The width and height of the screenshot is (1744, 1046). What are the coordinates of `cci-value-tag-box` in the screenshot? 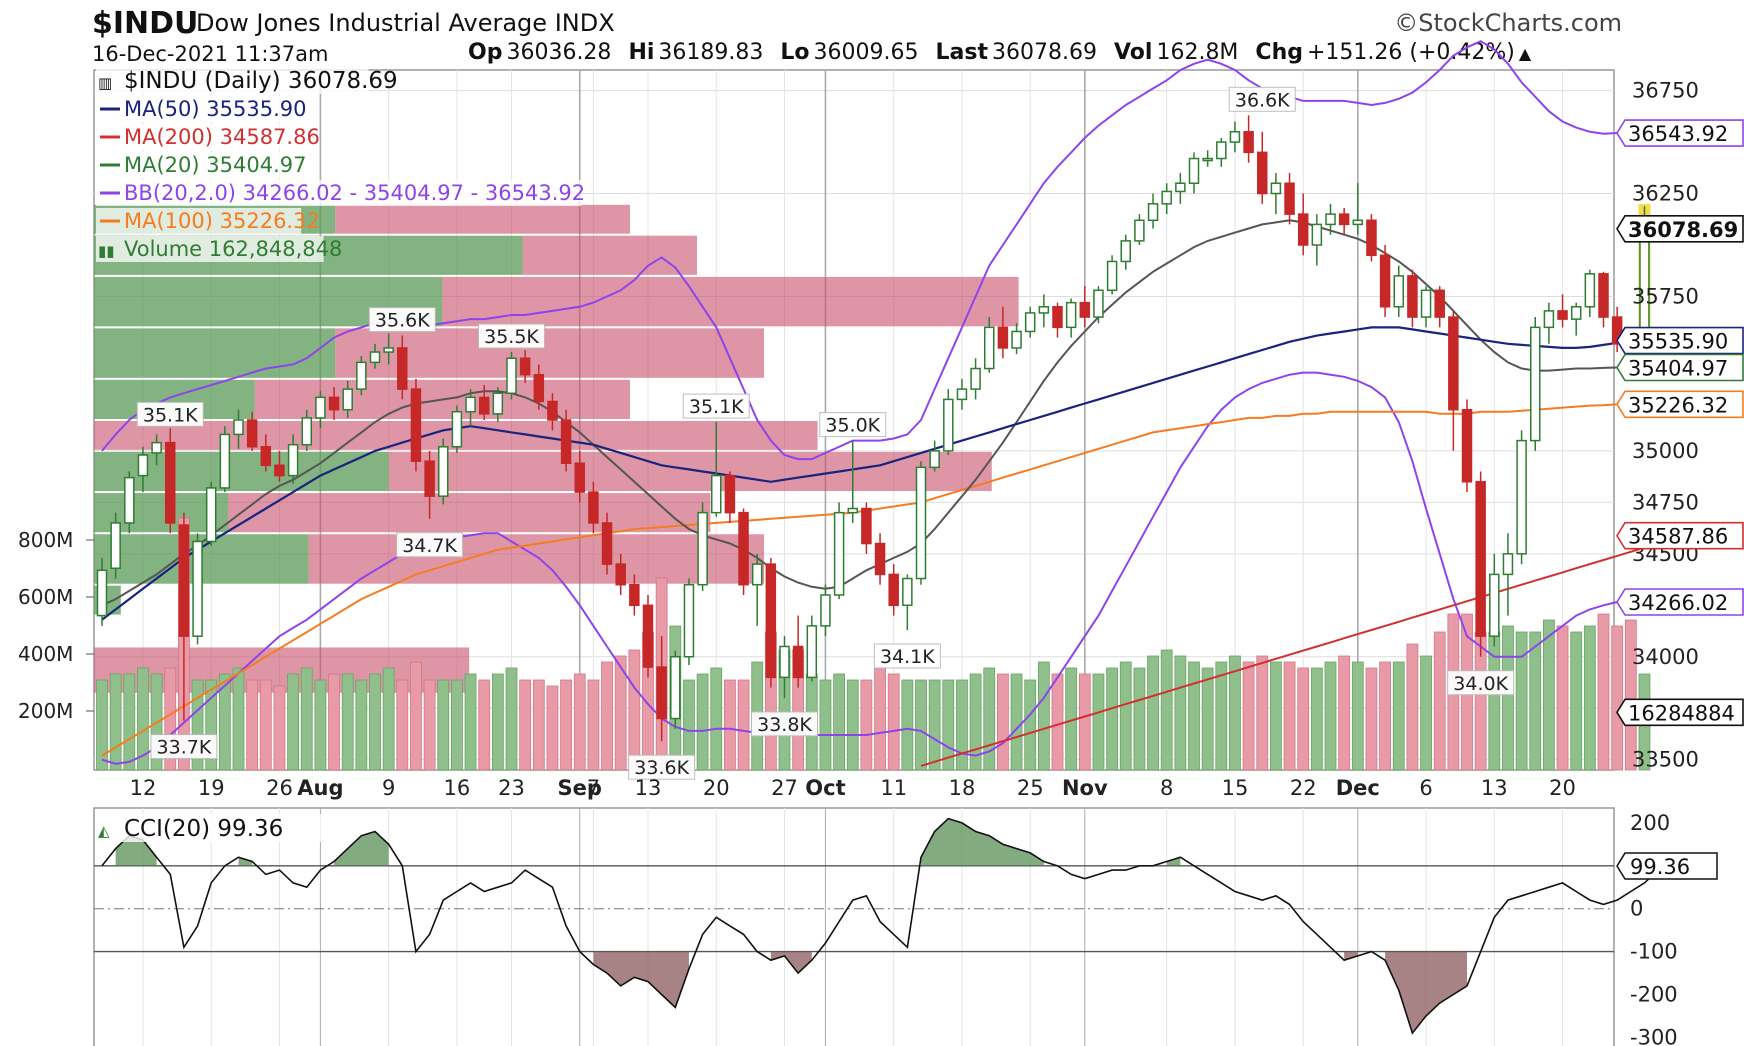 It's located at (1667, 866).